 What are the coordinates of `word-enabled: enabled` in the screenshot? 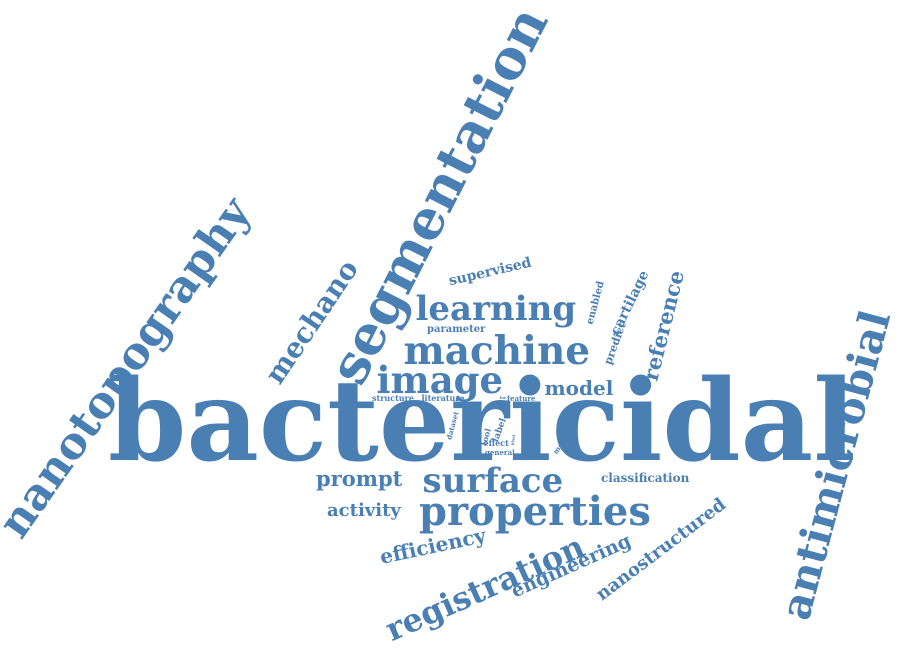 It's located at (596, 302).